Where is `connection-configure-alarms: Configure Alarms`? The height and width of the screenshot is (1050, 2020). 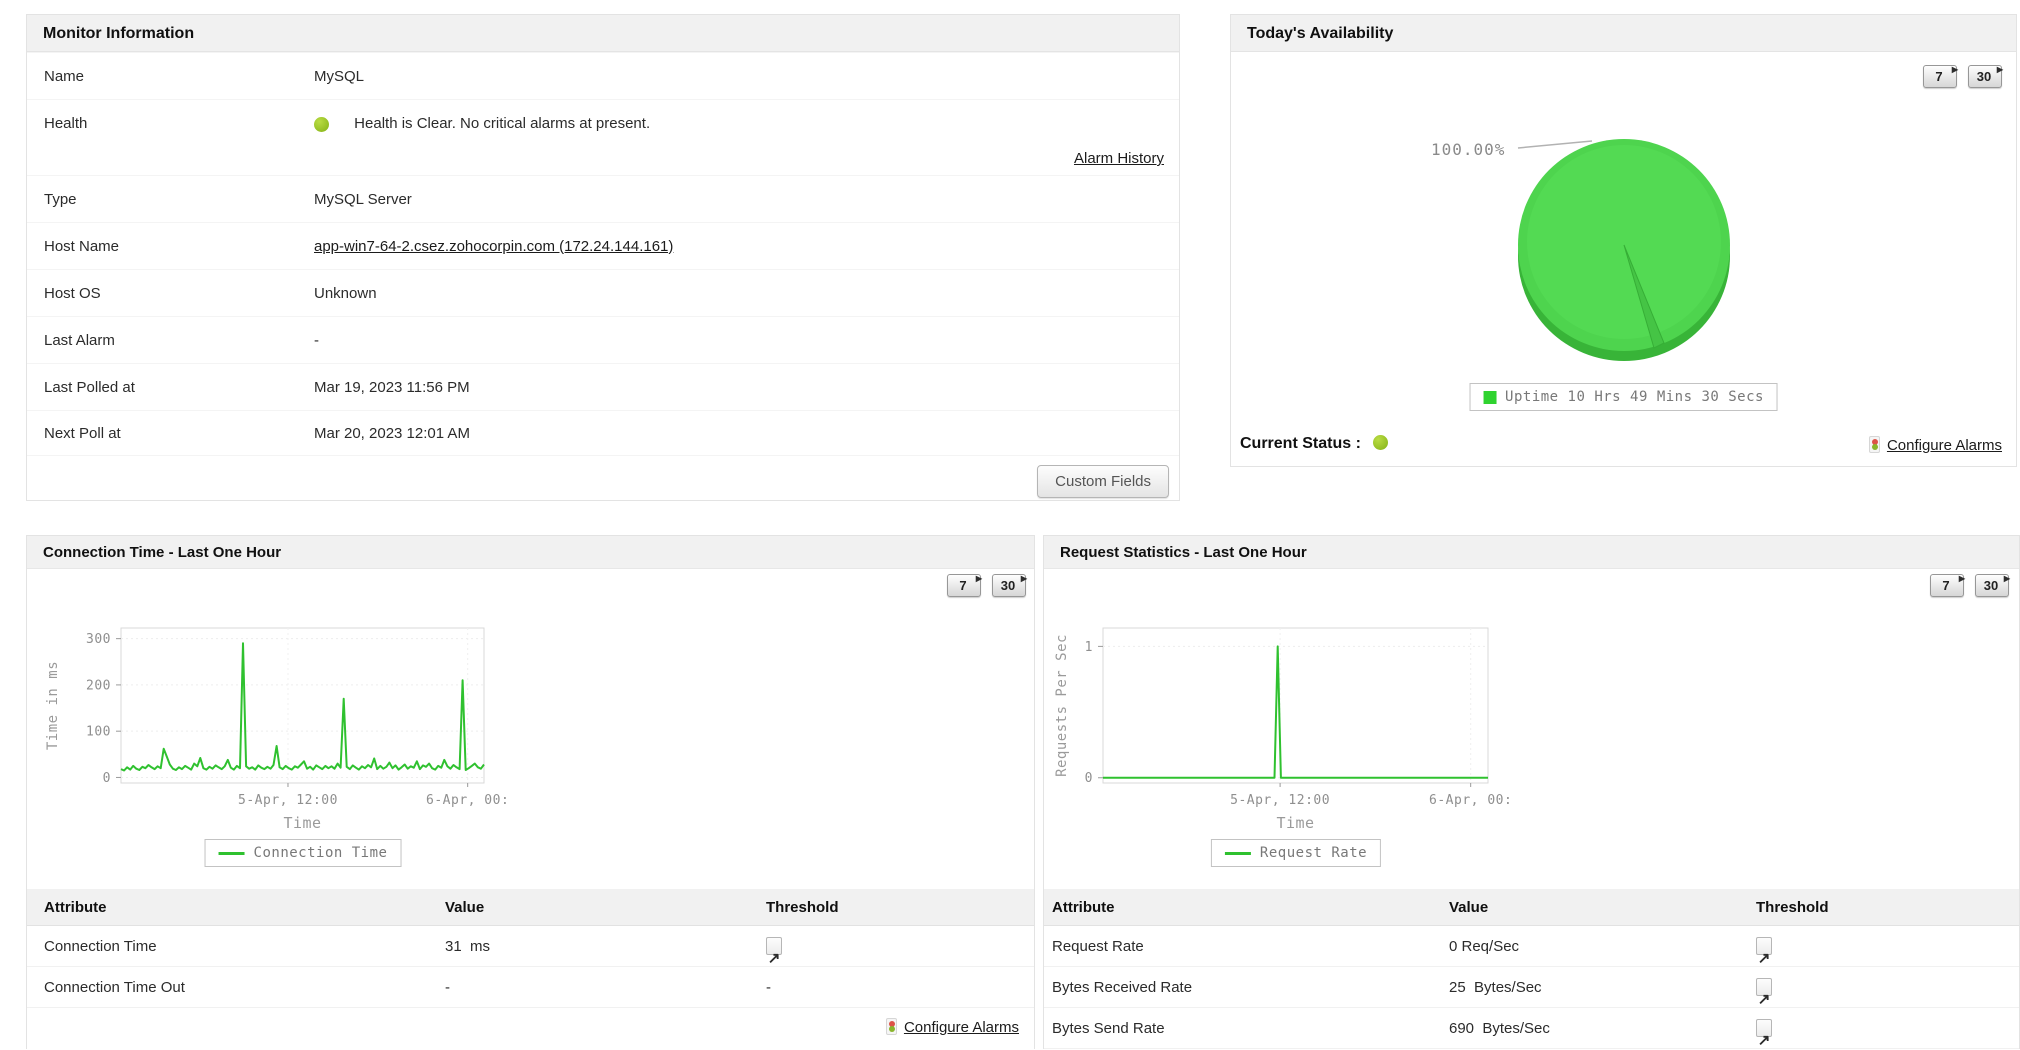 connection-configure-alarms: Configure Alarms is located at coordinates (952, 1027).